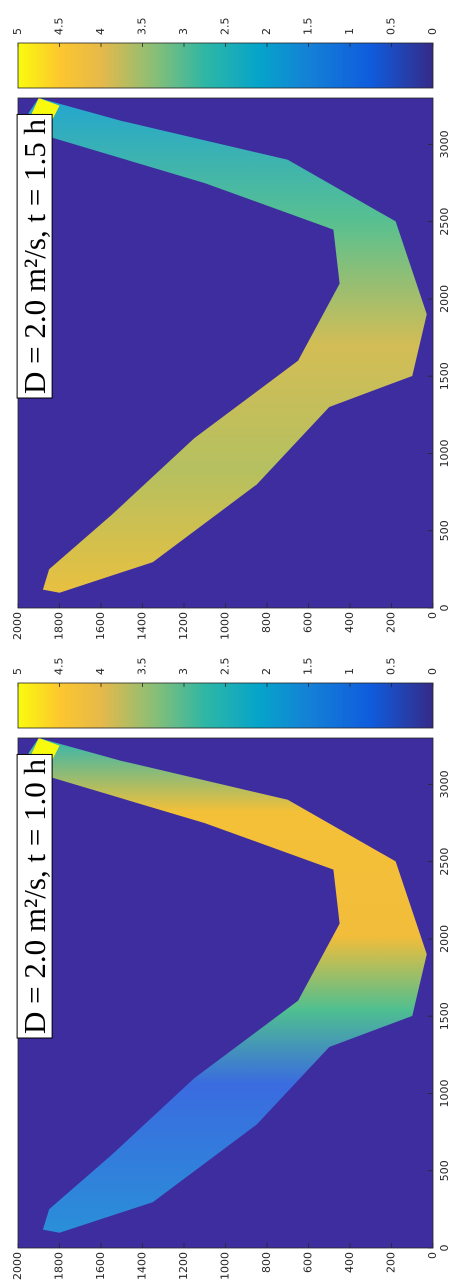 The height and width of the screenshot is (1284, 458). I want to click on annotation: D = 2.0 m²/s, t = 1.0 h, so click(34, 896).